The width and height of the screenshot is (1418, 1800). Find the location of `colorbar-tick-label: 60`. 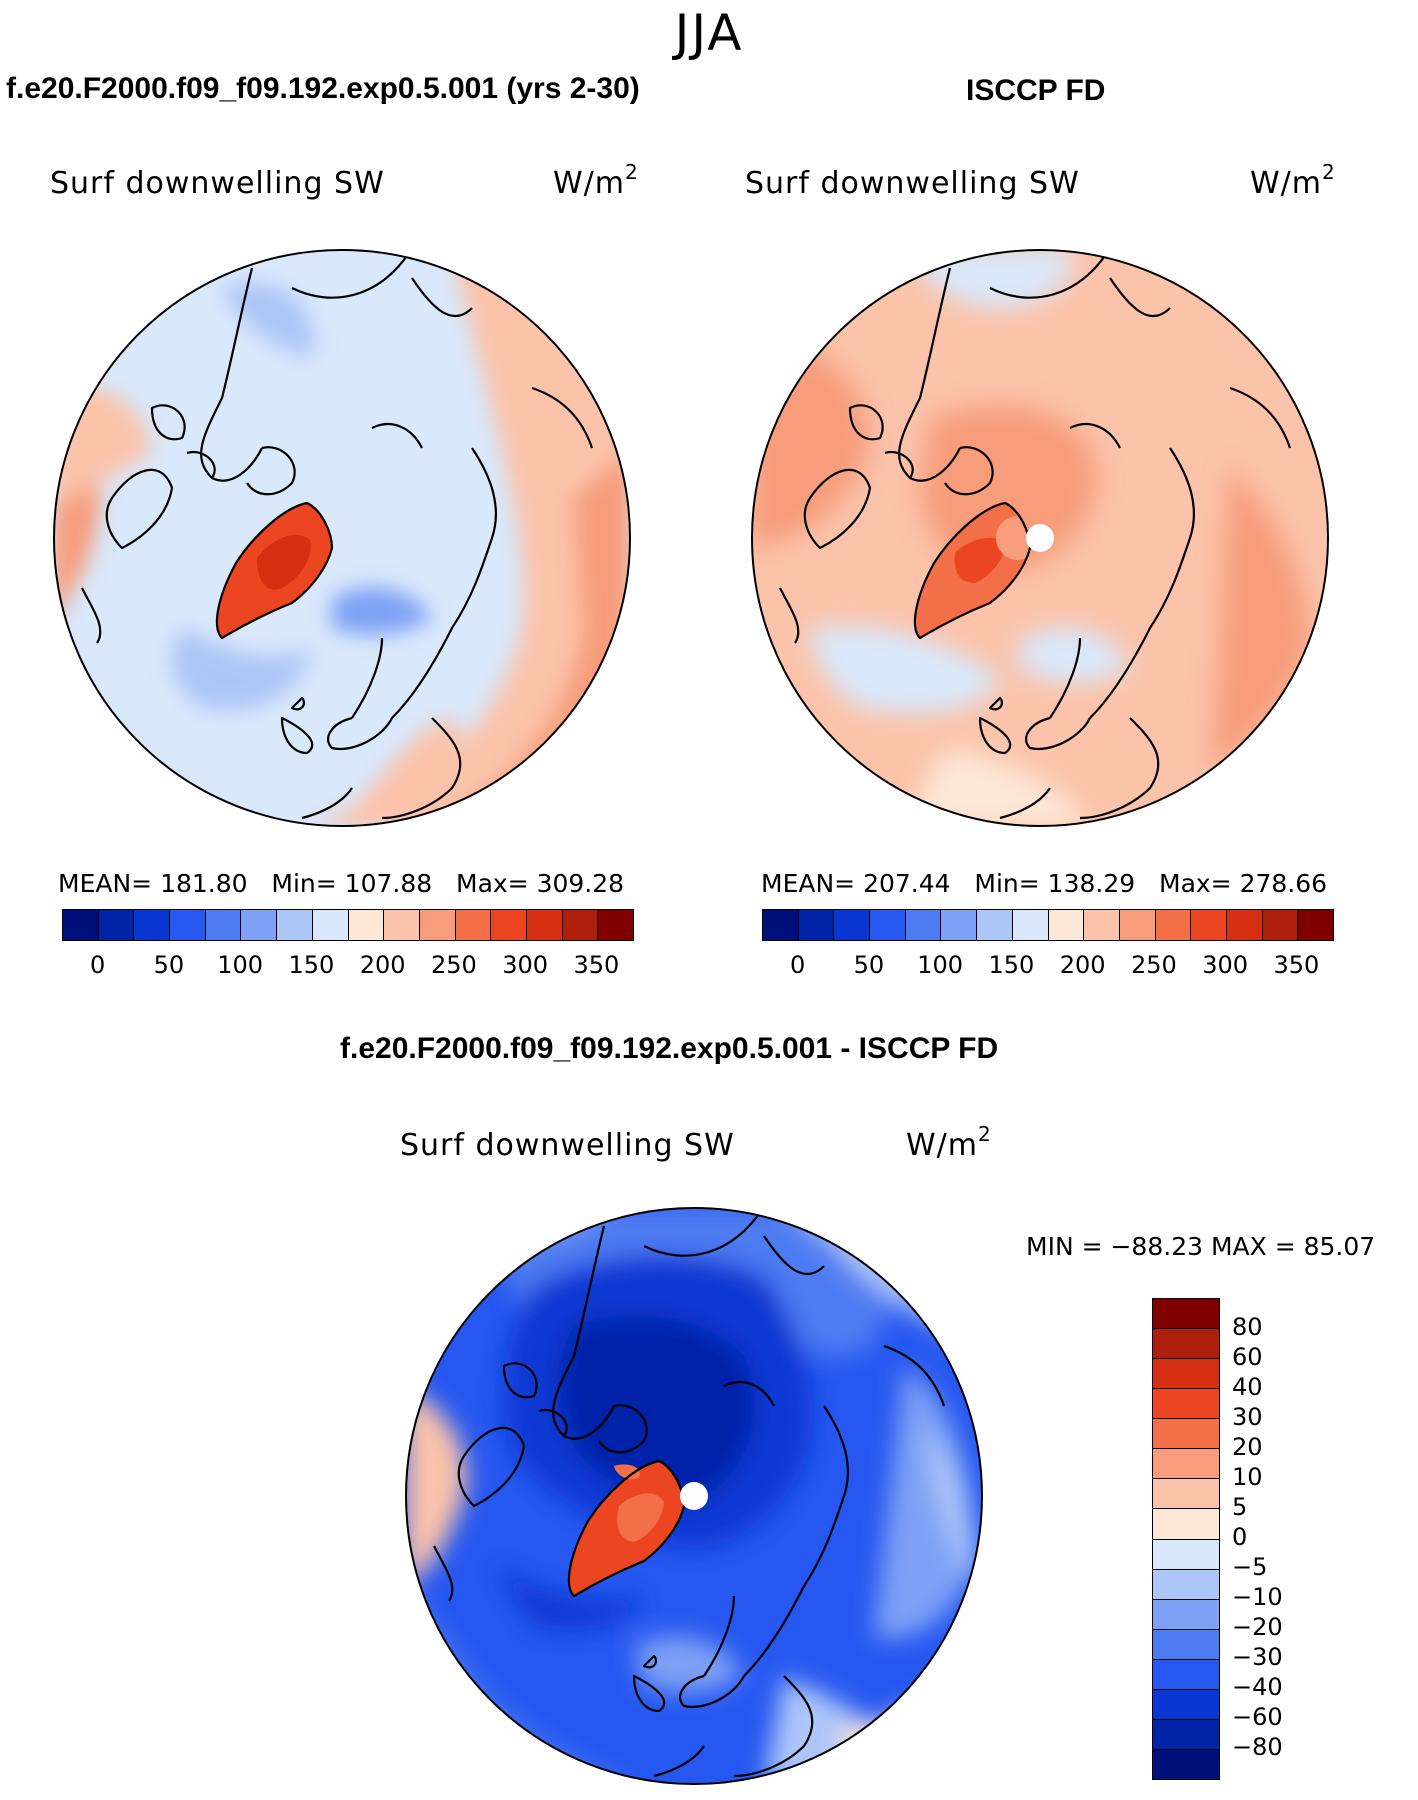

colorbar-tick-label: 60 is located at coordinates (1247, 1357).